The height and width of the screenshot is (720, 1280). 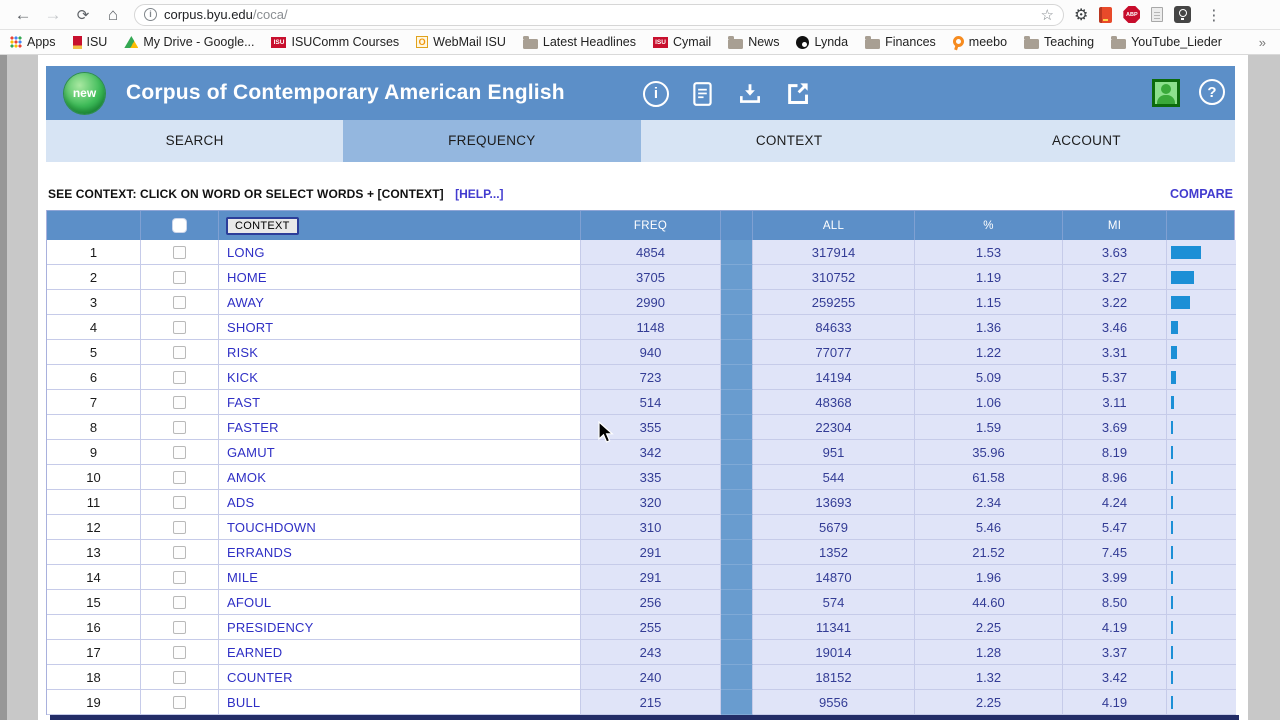 What do you see at coordinates (335, 42) in the screenshot?
I see `bookmark-isucomm-courses: ISUComm Courses` at bounding box center [335, 42].